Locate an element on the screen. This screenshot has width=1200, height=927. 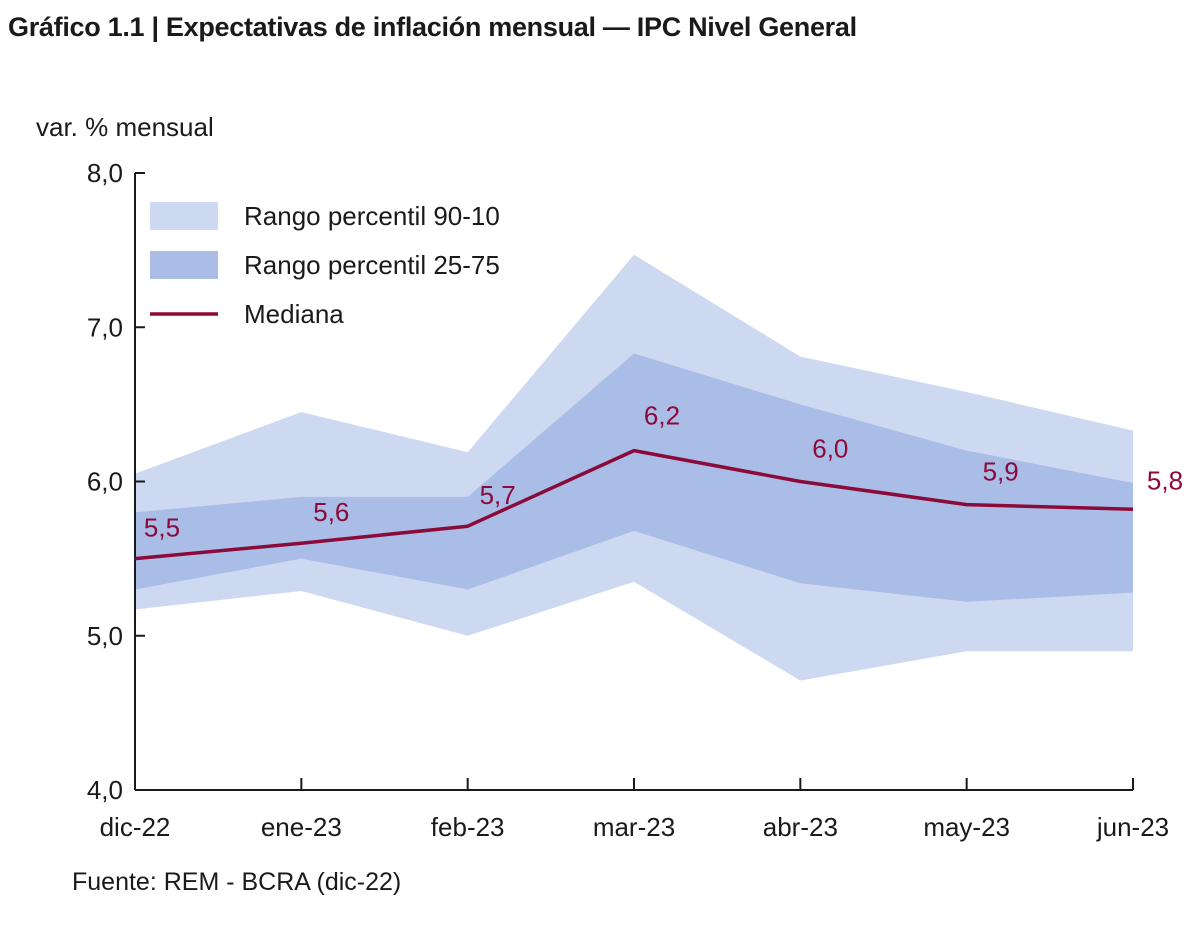
x-tick-label: mar-23 is located at coordinates (634, 827).